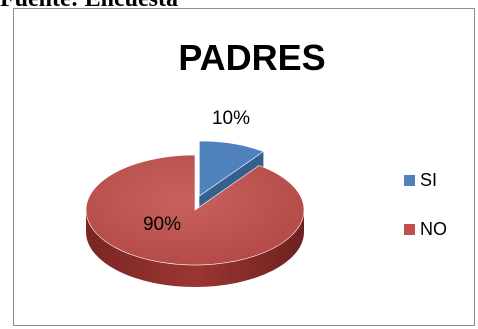  What do you see at coordinates (232, 168) in the screenshot?
I see `pie-top-si` at bounding box center [232, 168].